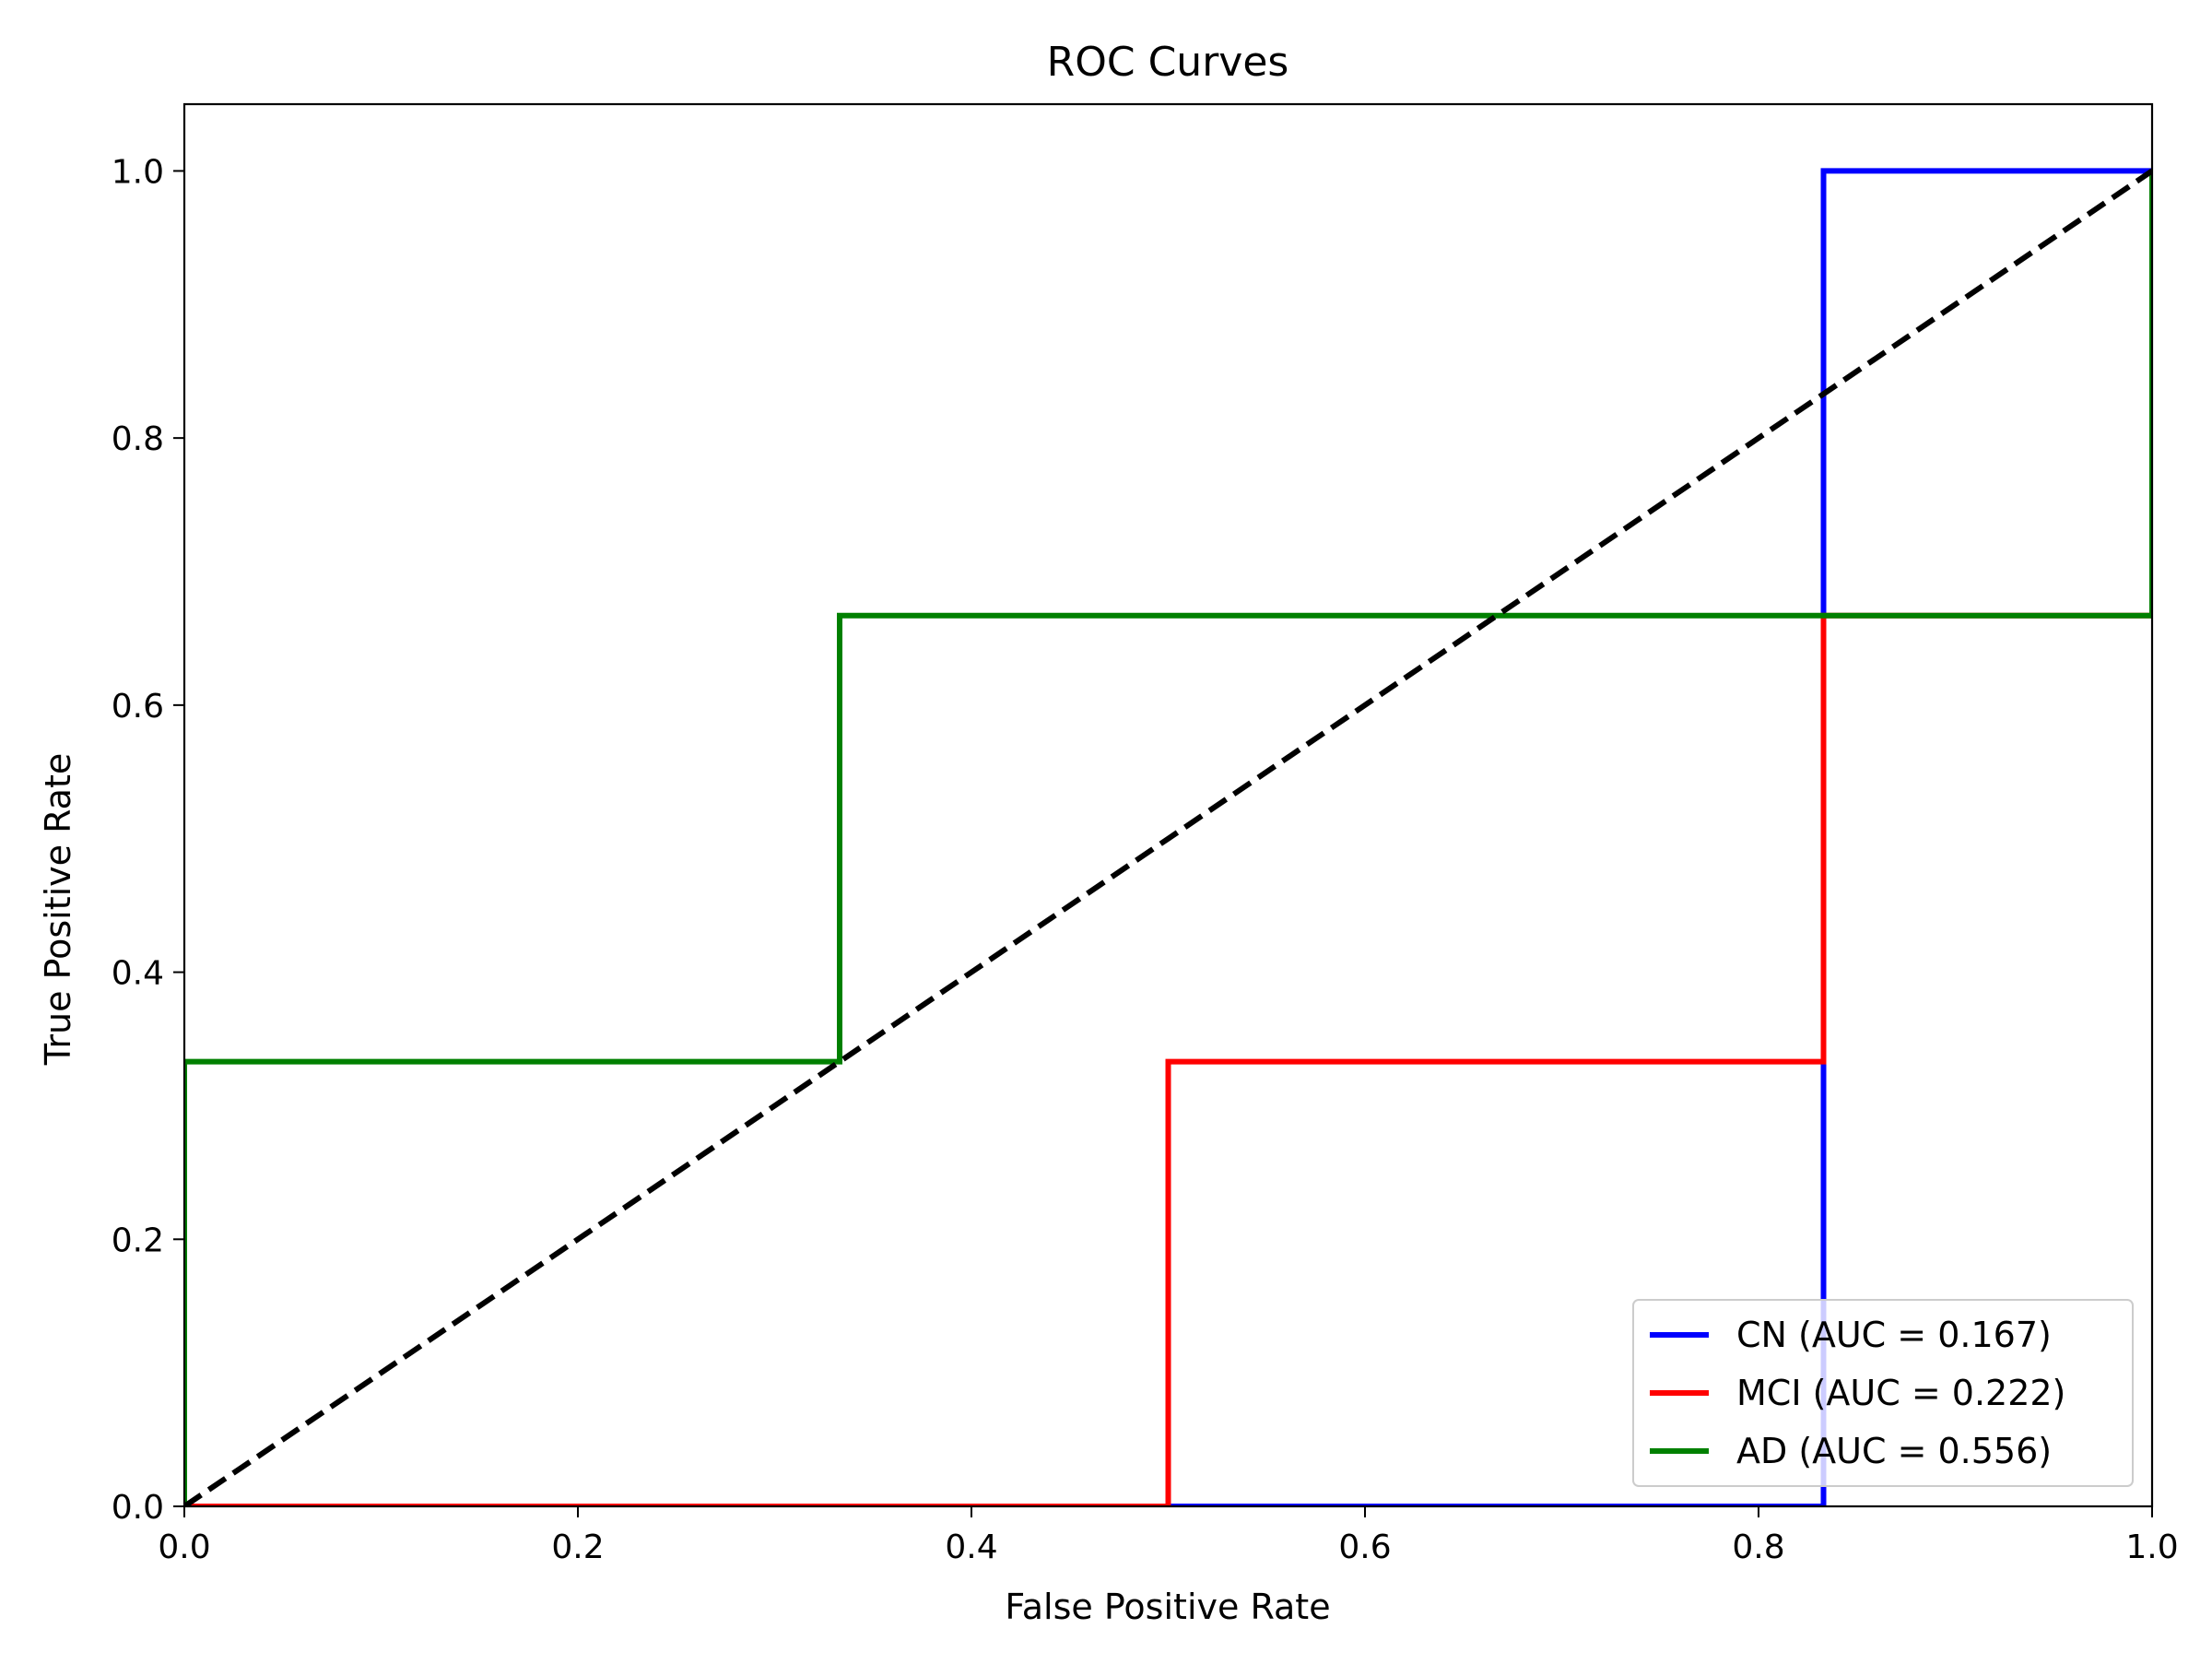  Describe the element at coordinates (577, 1547) in the screenshot. I see `x-tick-label: 0.2` at that location.